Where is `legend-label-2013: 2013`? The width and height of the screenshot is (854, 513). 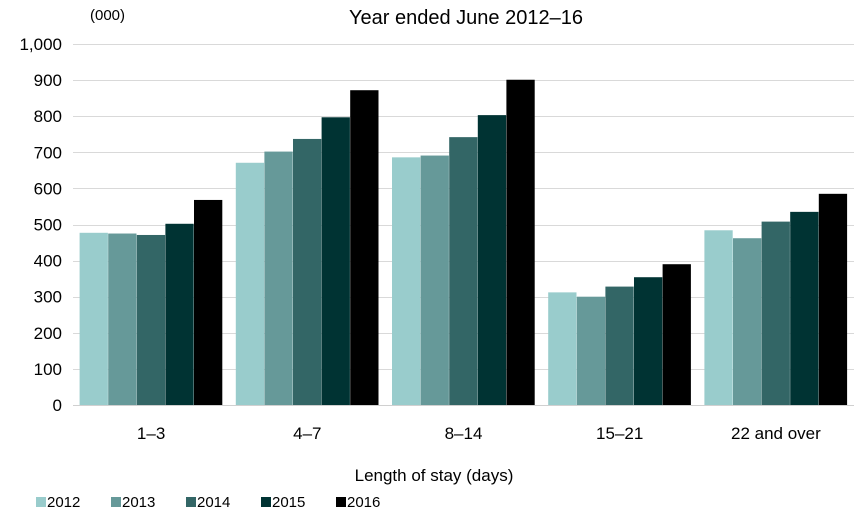
legend-label-2013: 2013 is located at coordinates (138, 502).